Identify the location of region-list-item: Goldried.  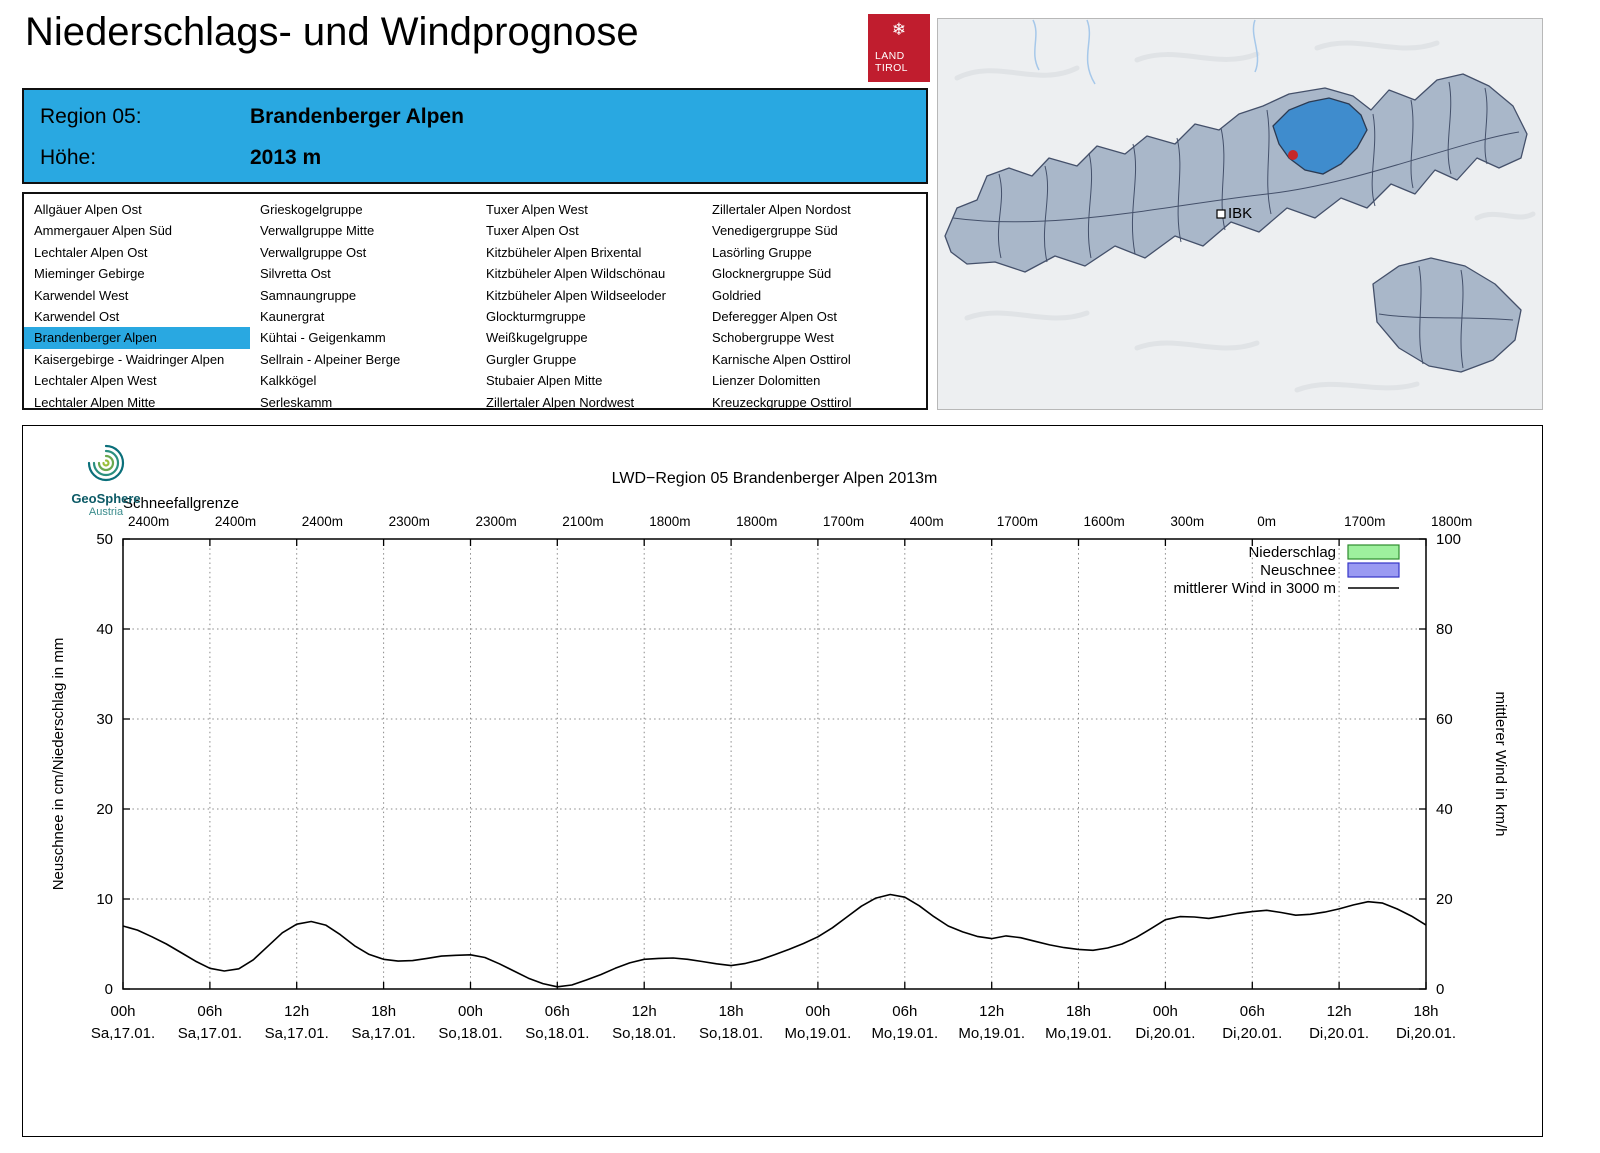
(737, 295).